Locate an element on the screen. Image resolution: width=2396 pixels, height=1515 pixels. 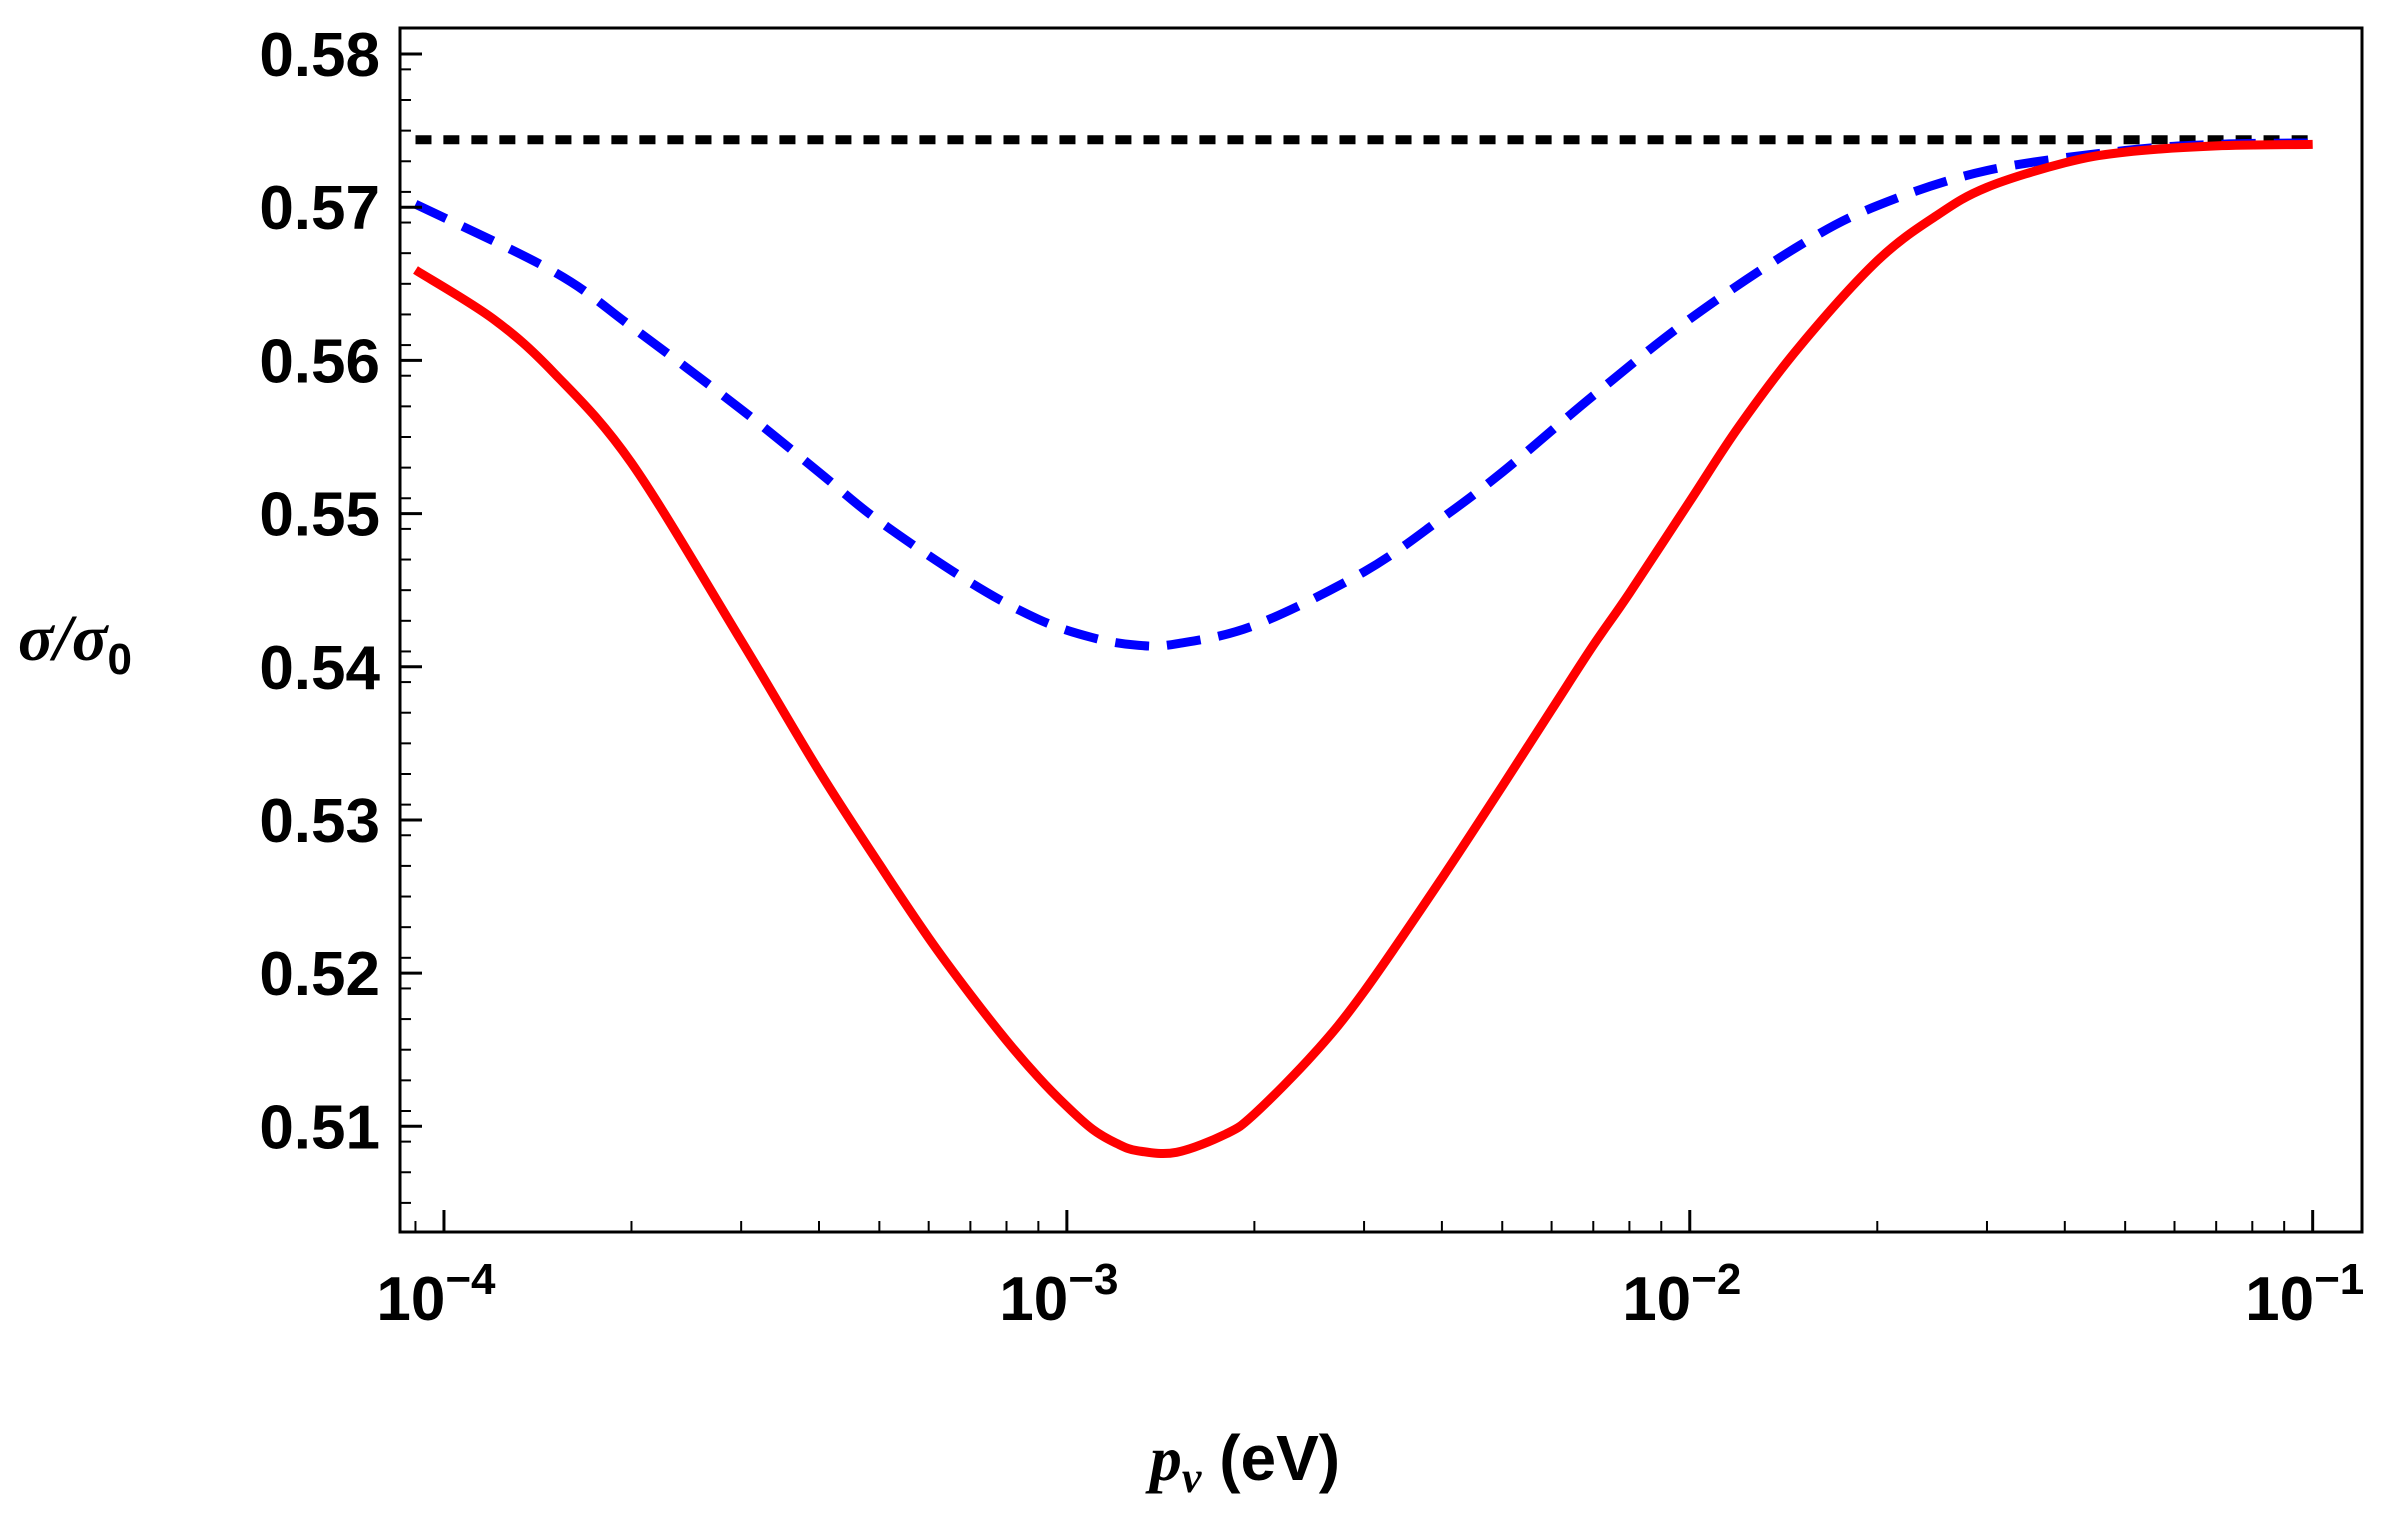
y-tick-label: 0.51 is located at coordinates (319, 1127).